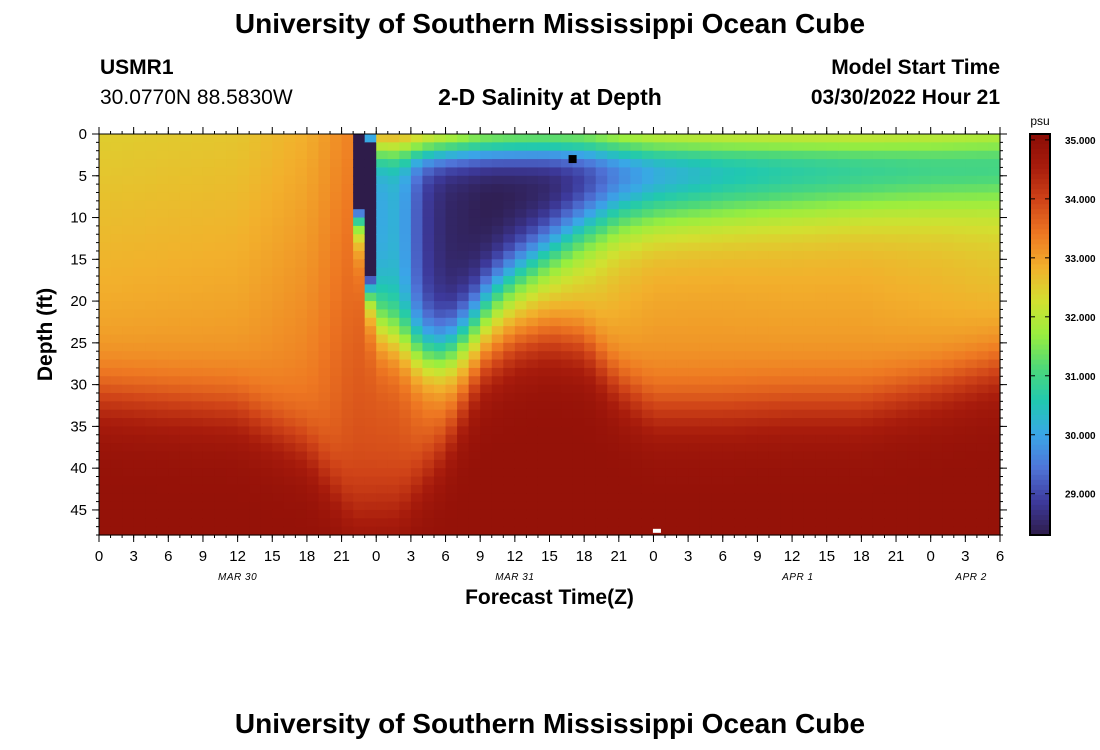 The height and width of the screenshot is (750, 1100). What do you see at coordinates (196, 97) in the screenshot?
I see `station-coordinates: 30.0770N 88.5830W` at bounding box center [196, 97].